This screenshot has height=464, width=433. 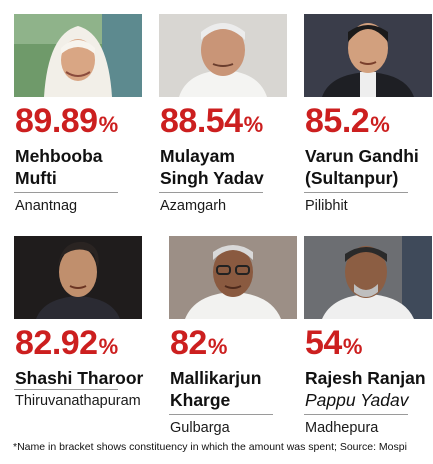 I want to click on name-line-2-alias: Pappu Yadav, so click(x=357, y=400).